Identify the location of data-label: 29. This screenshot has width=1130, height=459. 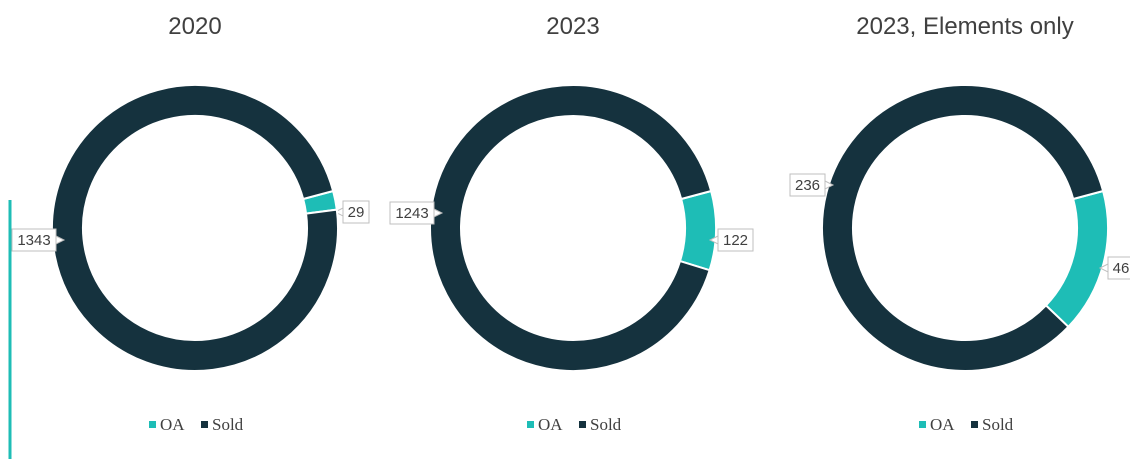
(356, 212).